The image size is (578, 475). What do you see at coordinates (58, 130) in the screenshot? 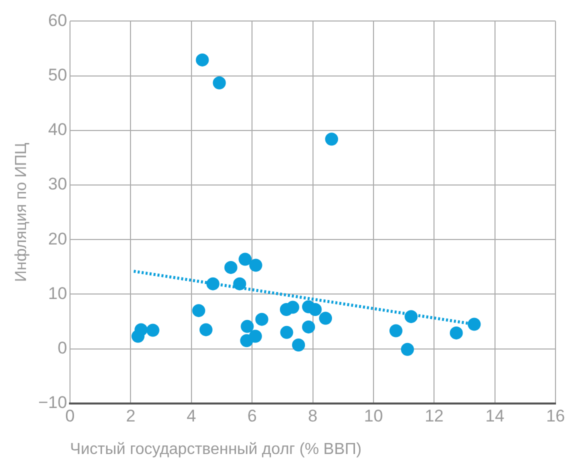
I see `y-tick-label: 40` at bounding box center [58, 130].